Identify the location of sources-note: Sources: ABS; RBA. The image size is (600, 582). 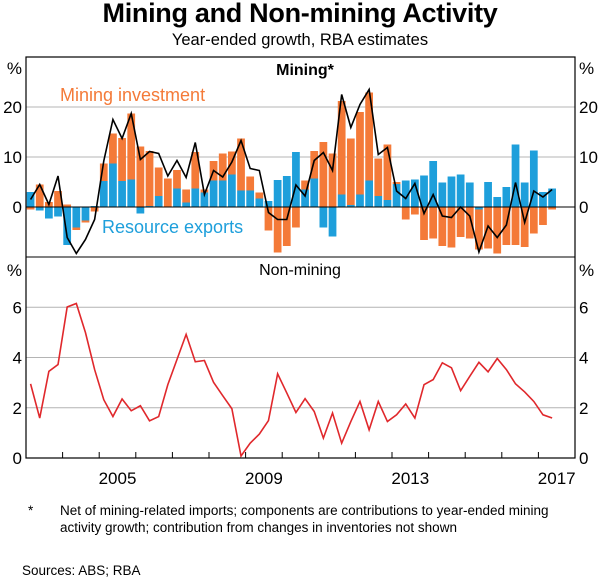
(81, 570).